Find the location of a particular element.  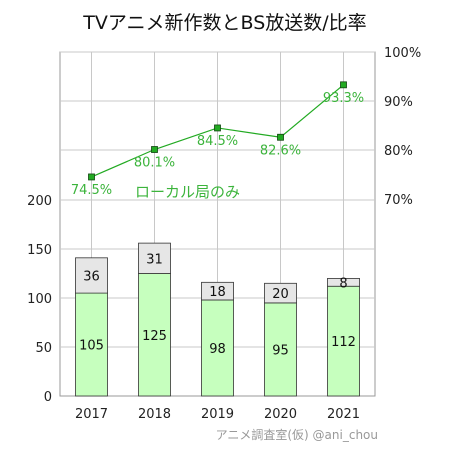

bar-top-value-label: 31 is located at coordinates (154, 259).